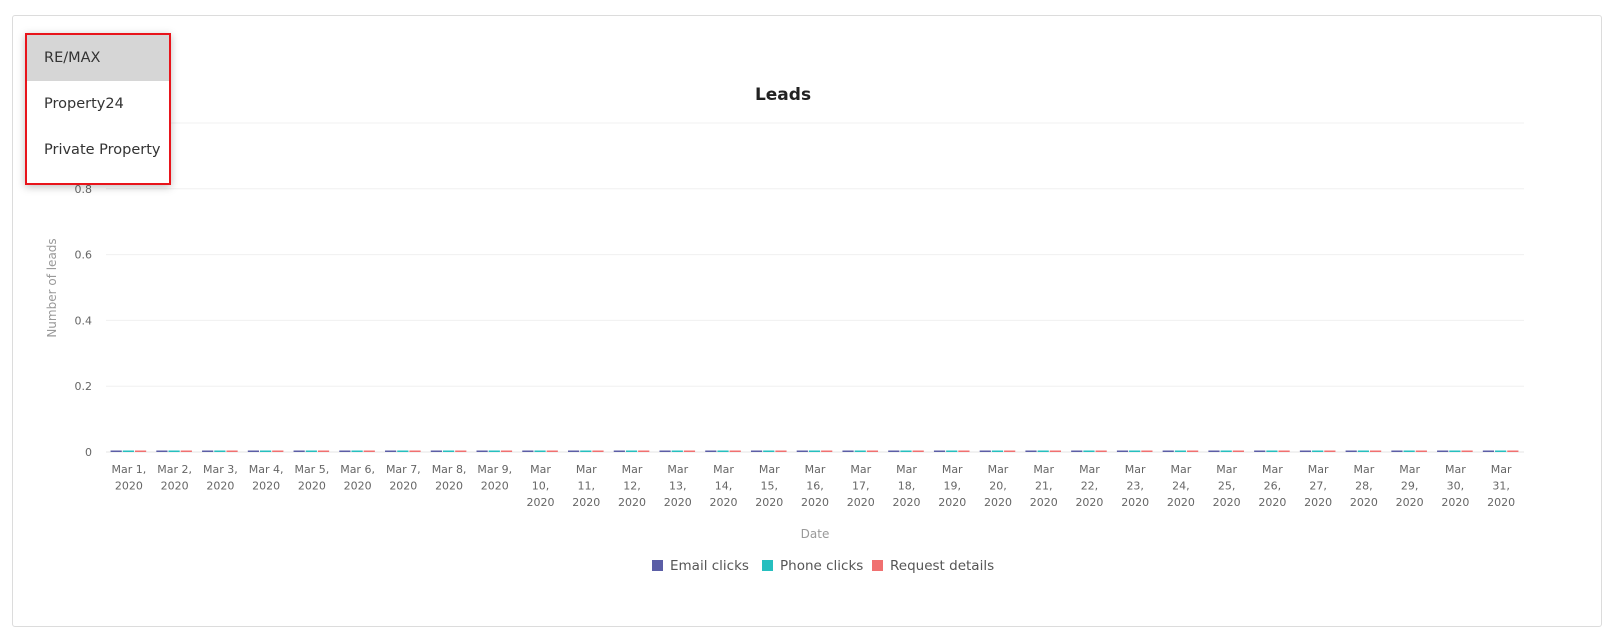  What do you see at coordinates (1044, 486) in the screenshot?
I see `x-tick-label: 21,` at bounding box center [1044, 486].